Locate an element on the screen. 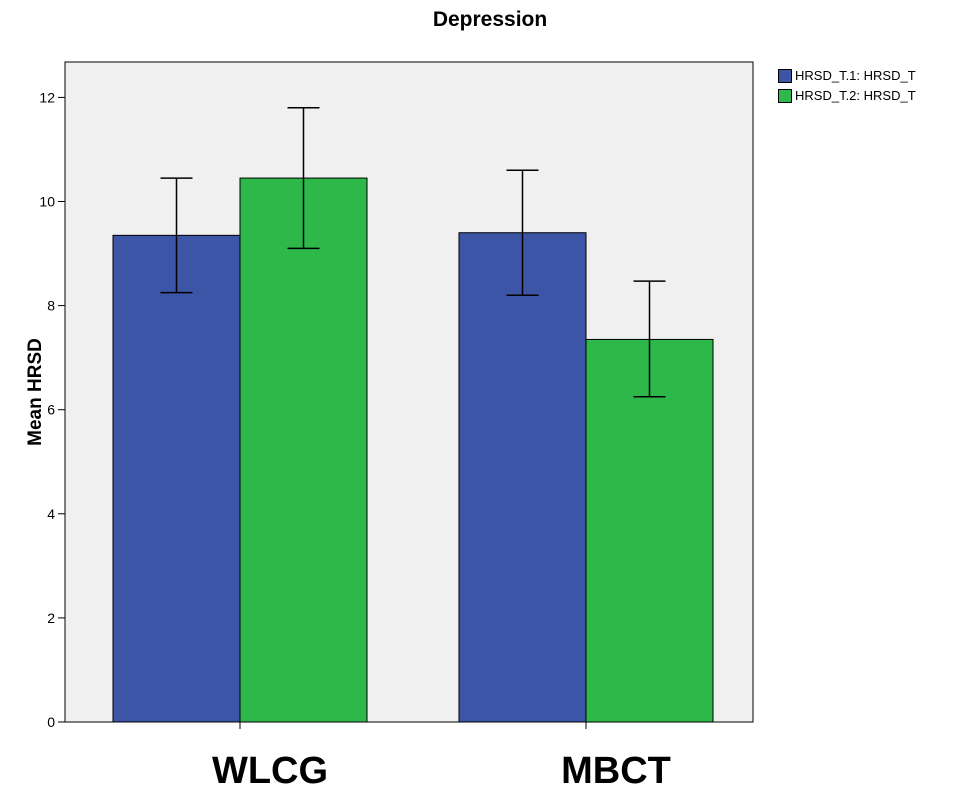 The height and width of the screenshot is (787, 959). y-axis-label: Mean HRSD is located at coordinates (35, 392).